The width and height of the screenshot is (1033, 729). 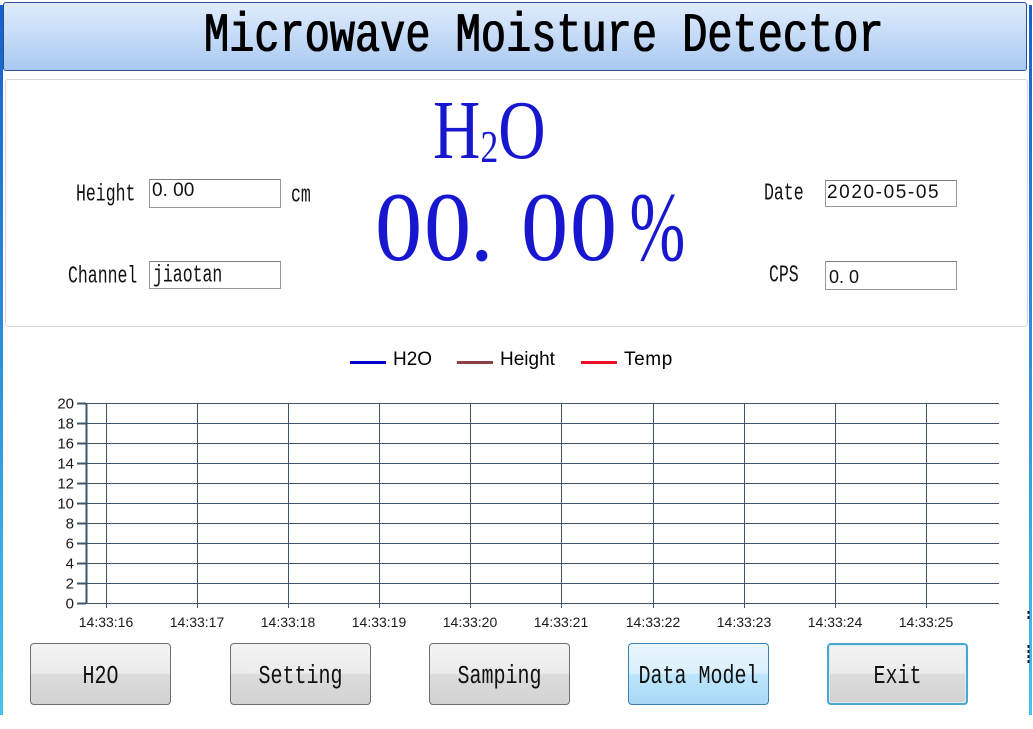 I want to click on svg-text: 2, so click(x=70, y=584).